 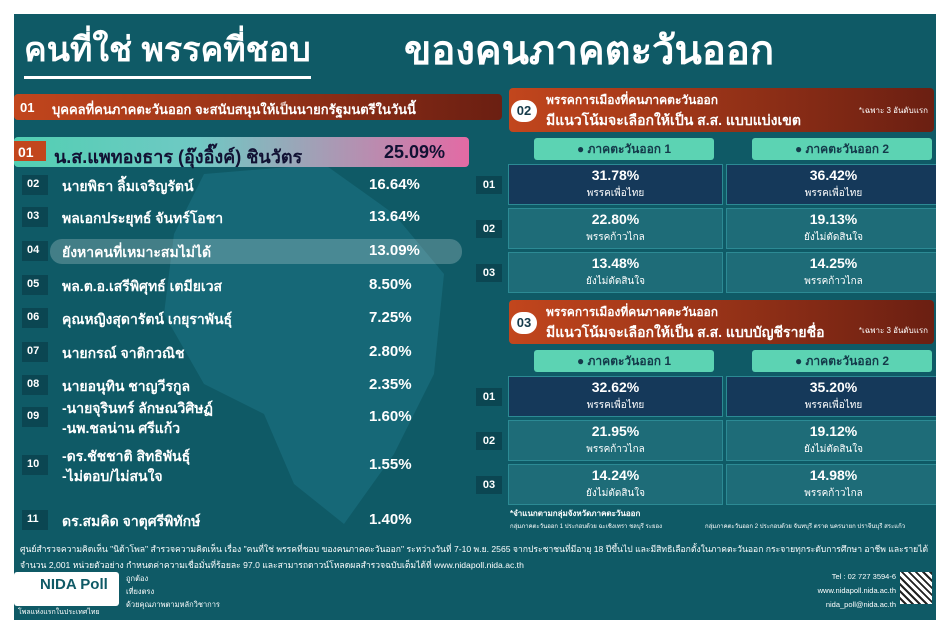 I want to click on candidate-name: -ดร.ชัชชาติ สิทธิพันธุ์, so click(x=126, y=456).